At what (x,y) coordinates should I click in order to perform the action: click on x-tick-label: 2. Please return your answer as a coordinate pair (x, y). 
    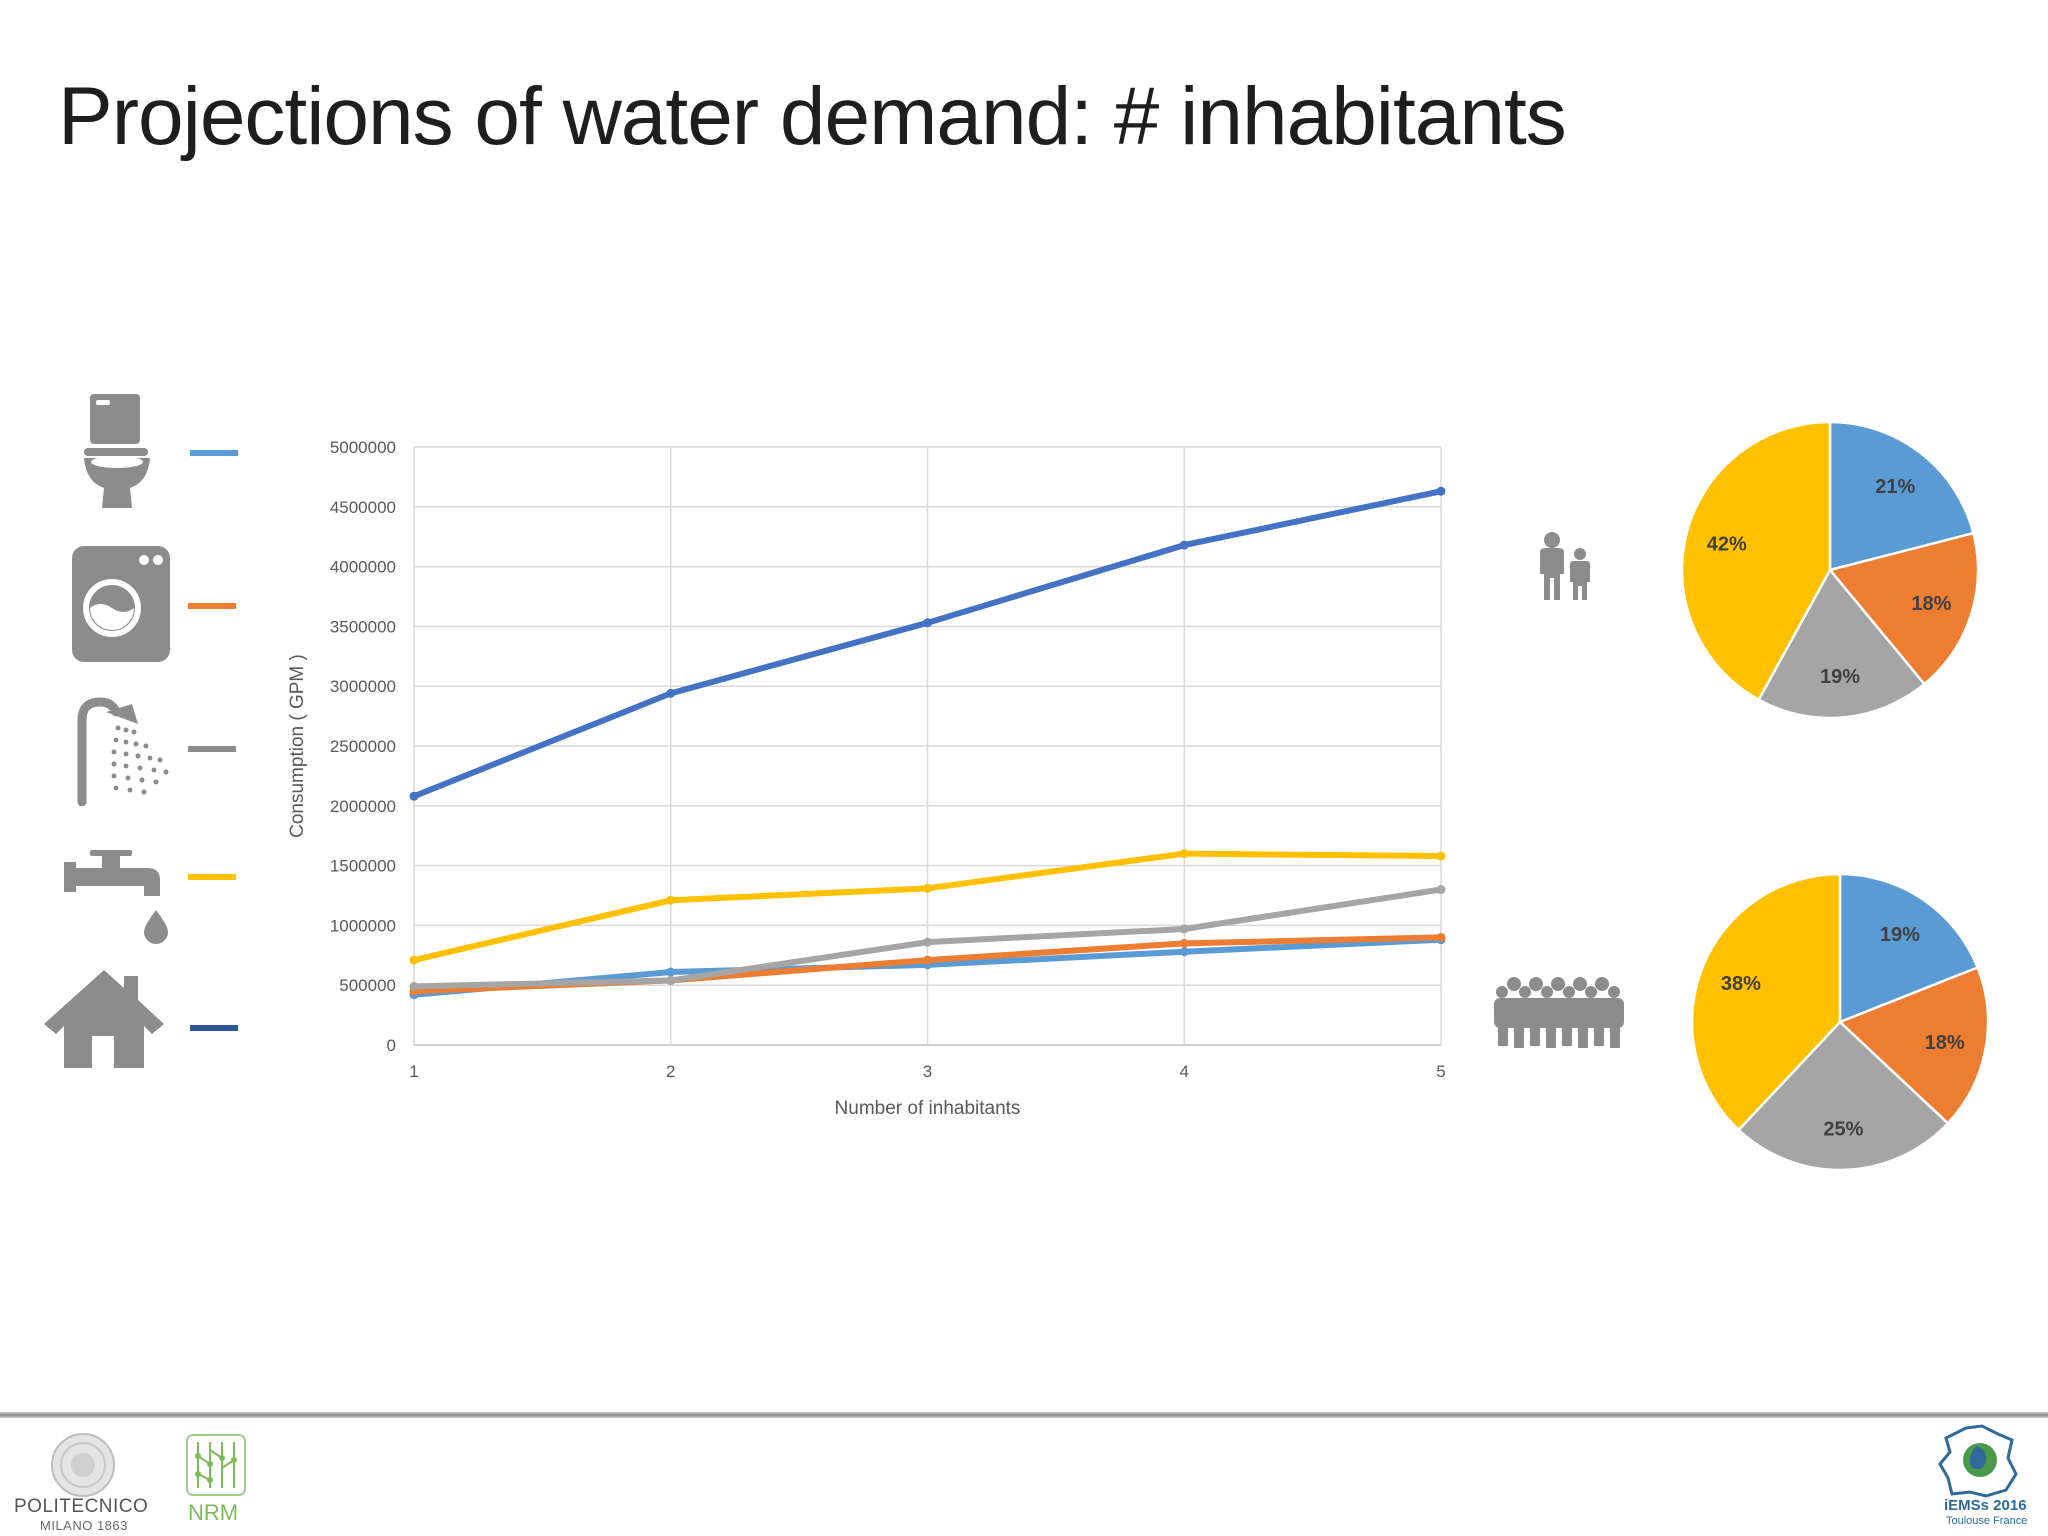
    Looking at the image, I should click on (670, 1071).